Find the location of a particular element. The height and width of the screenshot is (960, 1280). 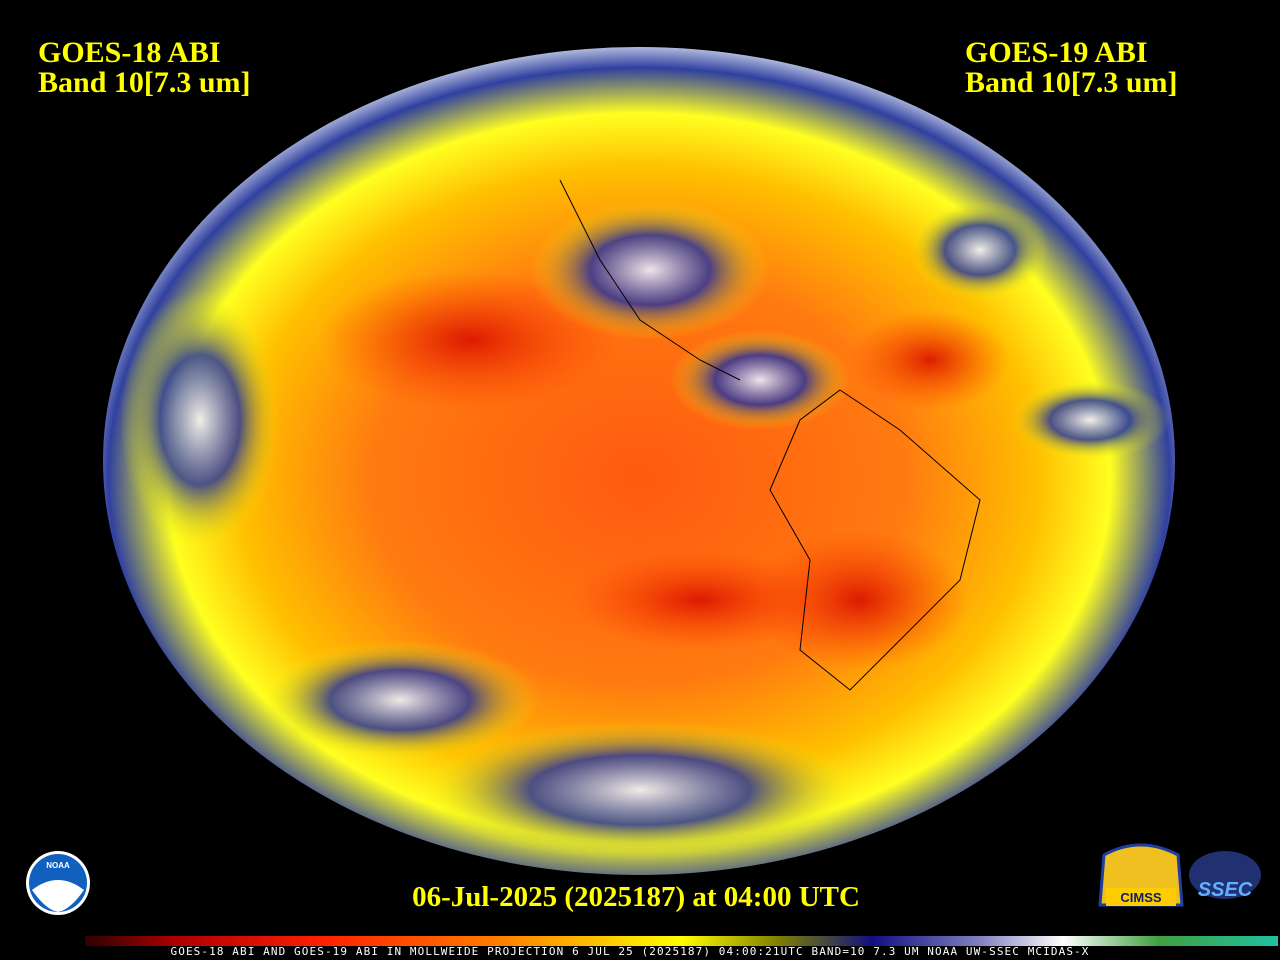

ssec-logo: SSEC is located at coordinates (1225, 876).